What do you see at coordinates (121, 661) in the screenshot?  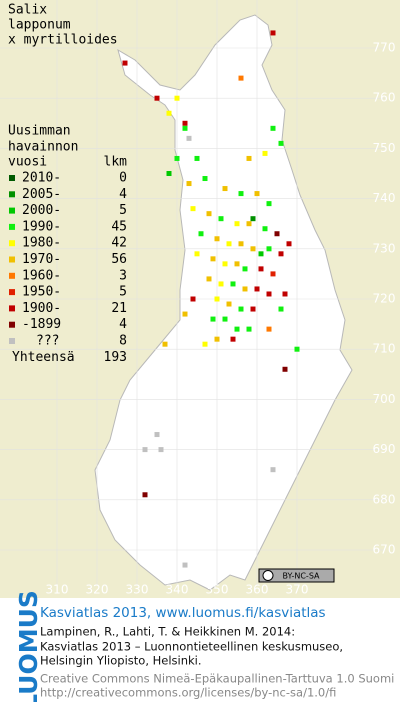 I see `citation: Helsingin Yliopisto, Helsinki.` at bounding box center [121, 661].